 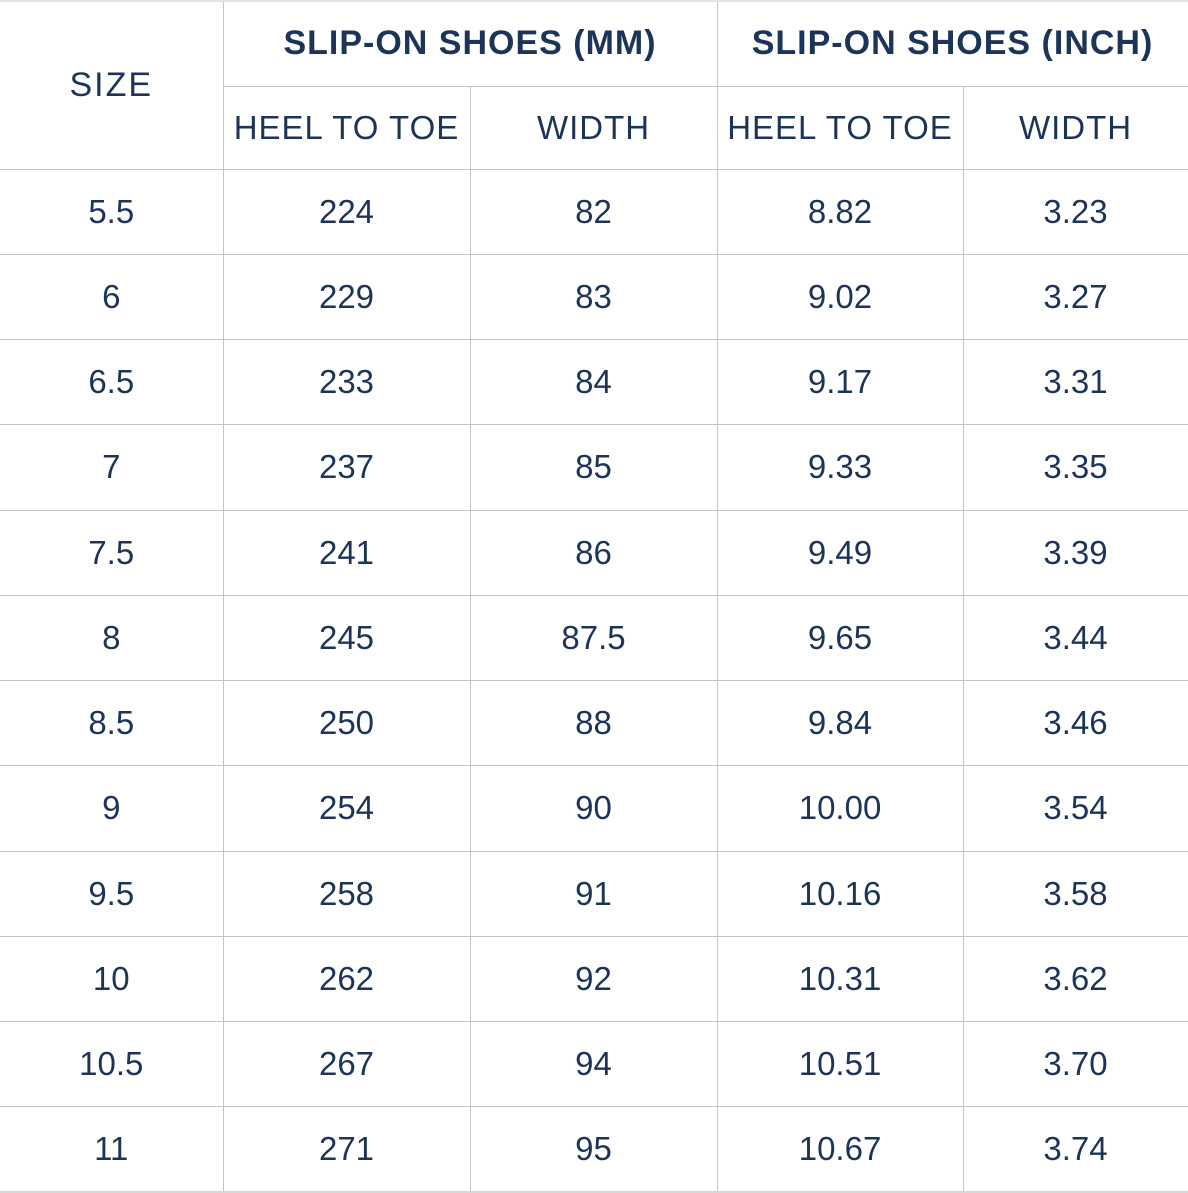 I want to click on cell-inch-heel-to-toe: 9.02, so click(x=840, y=297).